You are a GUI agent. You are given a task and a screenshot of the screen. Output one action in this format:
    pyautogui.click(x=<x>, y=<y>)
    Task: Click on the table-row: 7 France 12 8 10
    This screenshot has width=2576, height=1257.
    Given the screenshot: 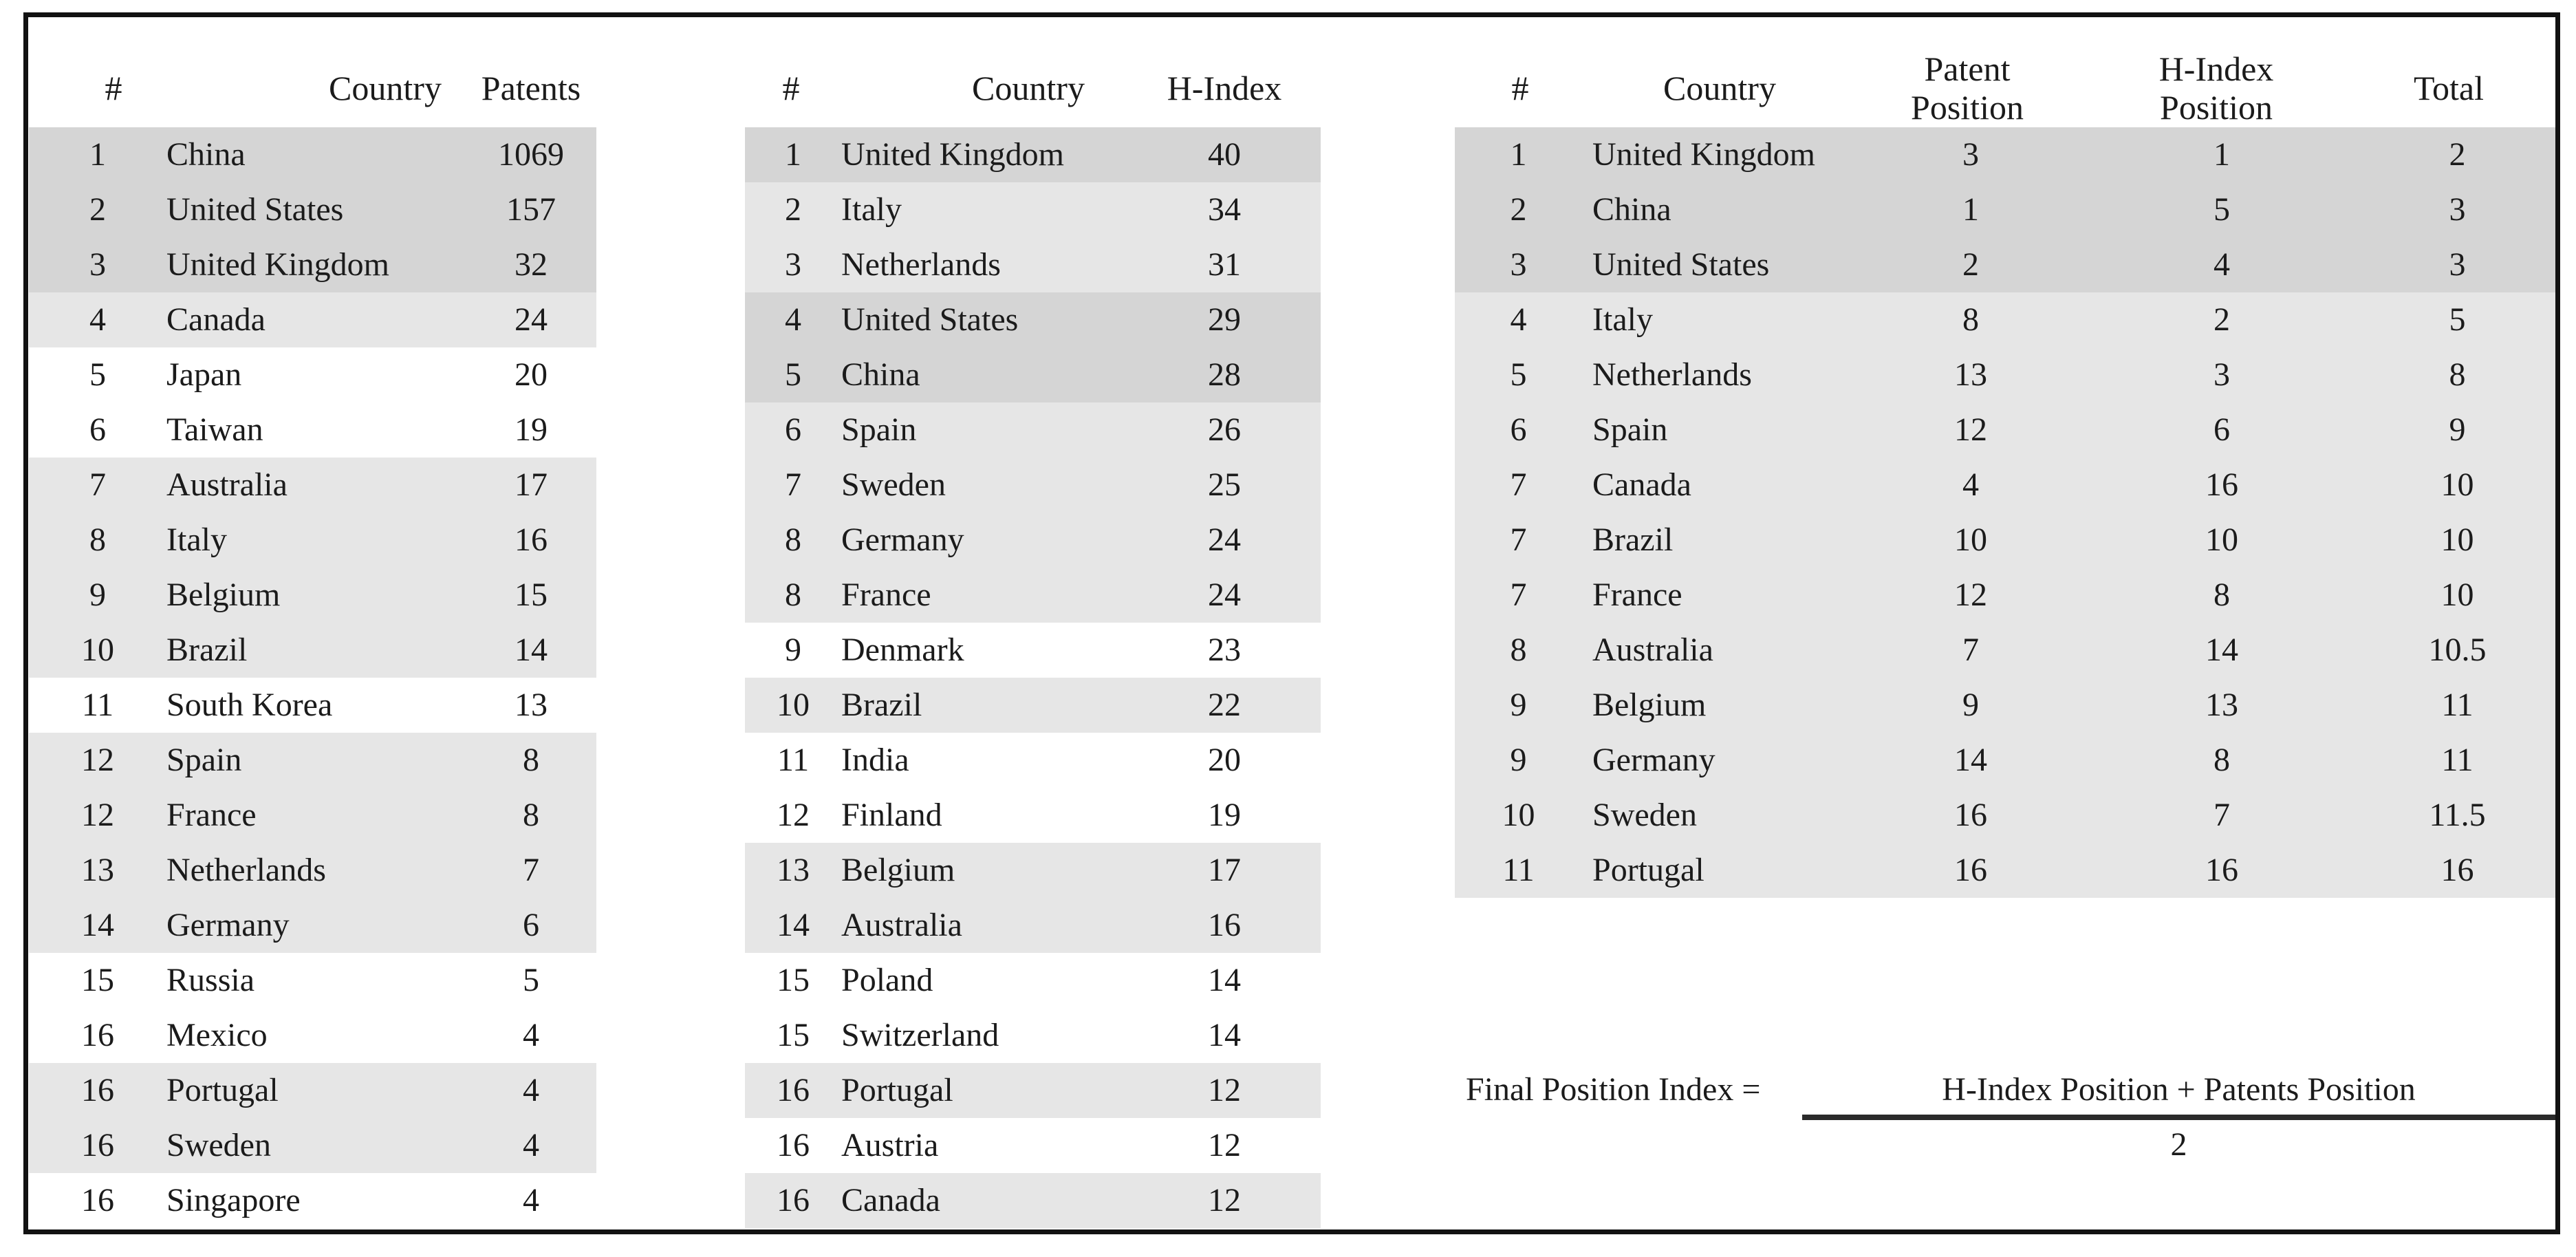 What is the action you would take?
    pyautogui.click(x=2005, y=596)
    